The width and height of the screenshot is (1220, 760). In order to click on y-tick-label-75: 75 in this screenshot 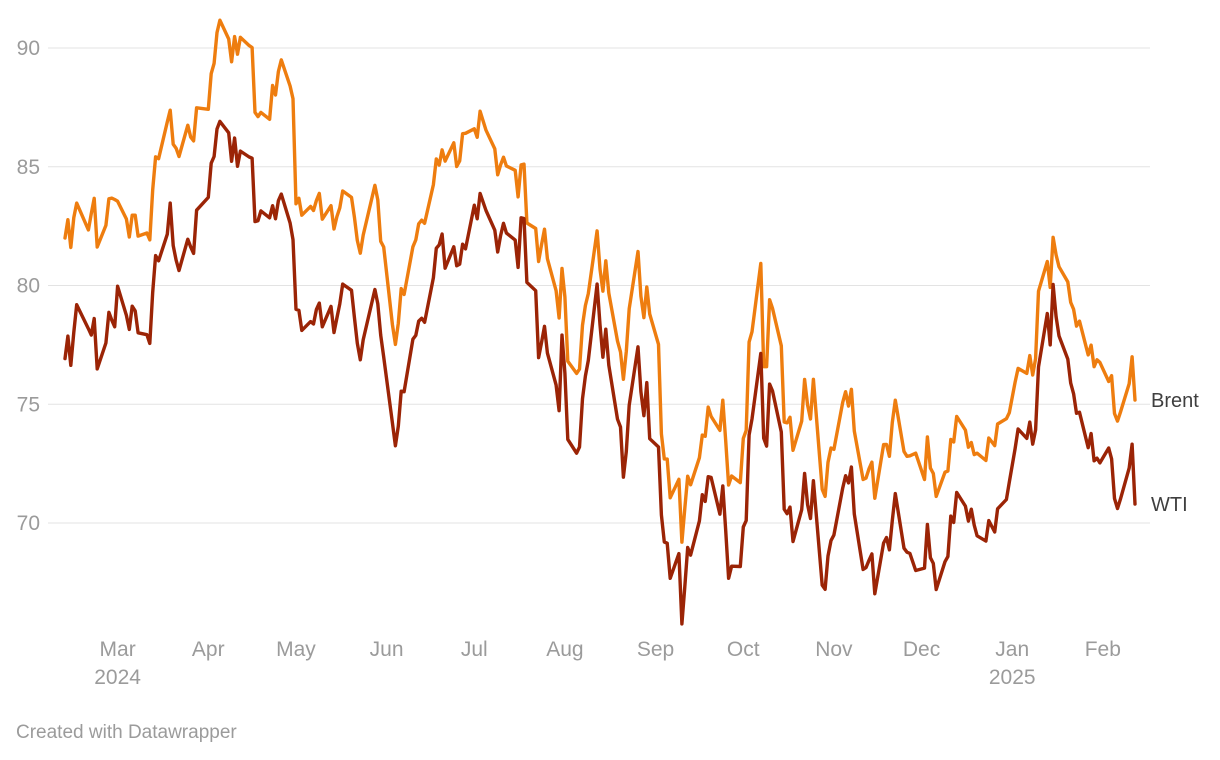, I will do `click(28, 404)`.